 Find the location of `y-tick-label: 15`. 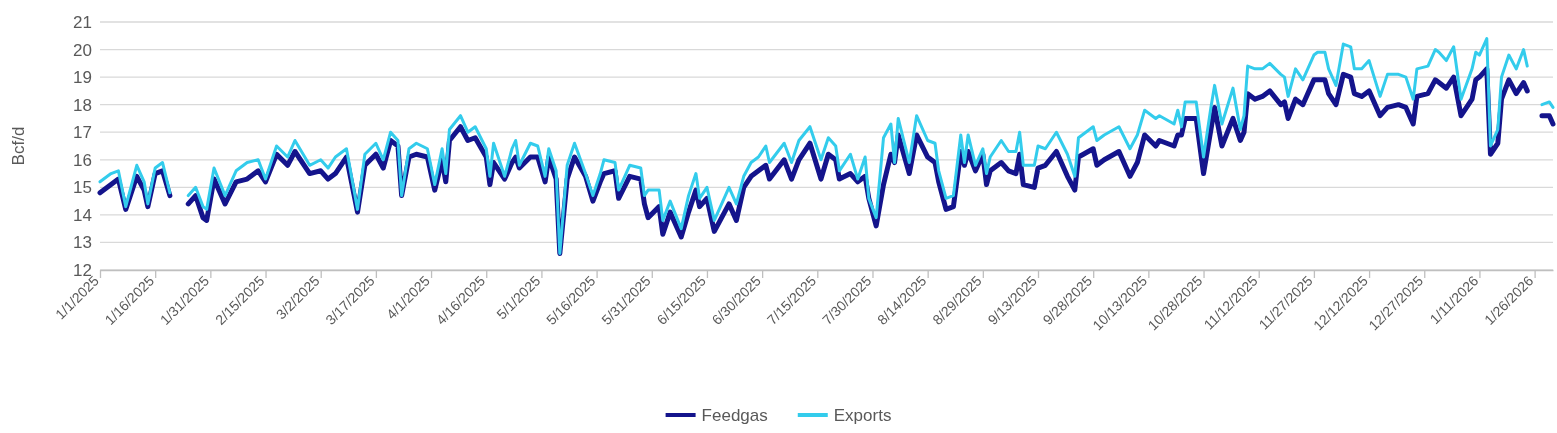

y-tick-label: 15 is located at coordinates (82, 188).